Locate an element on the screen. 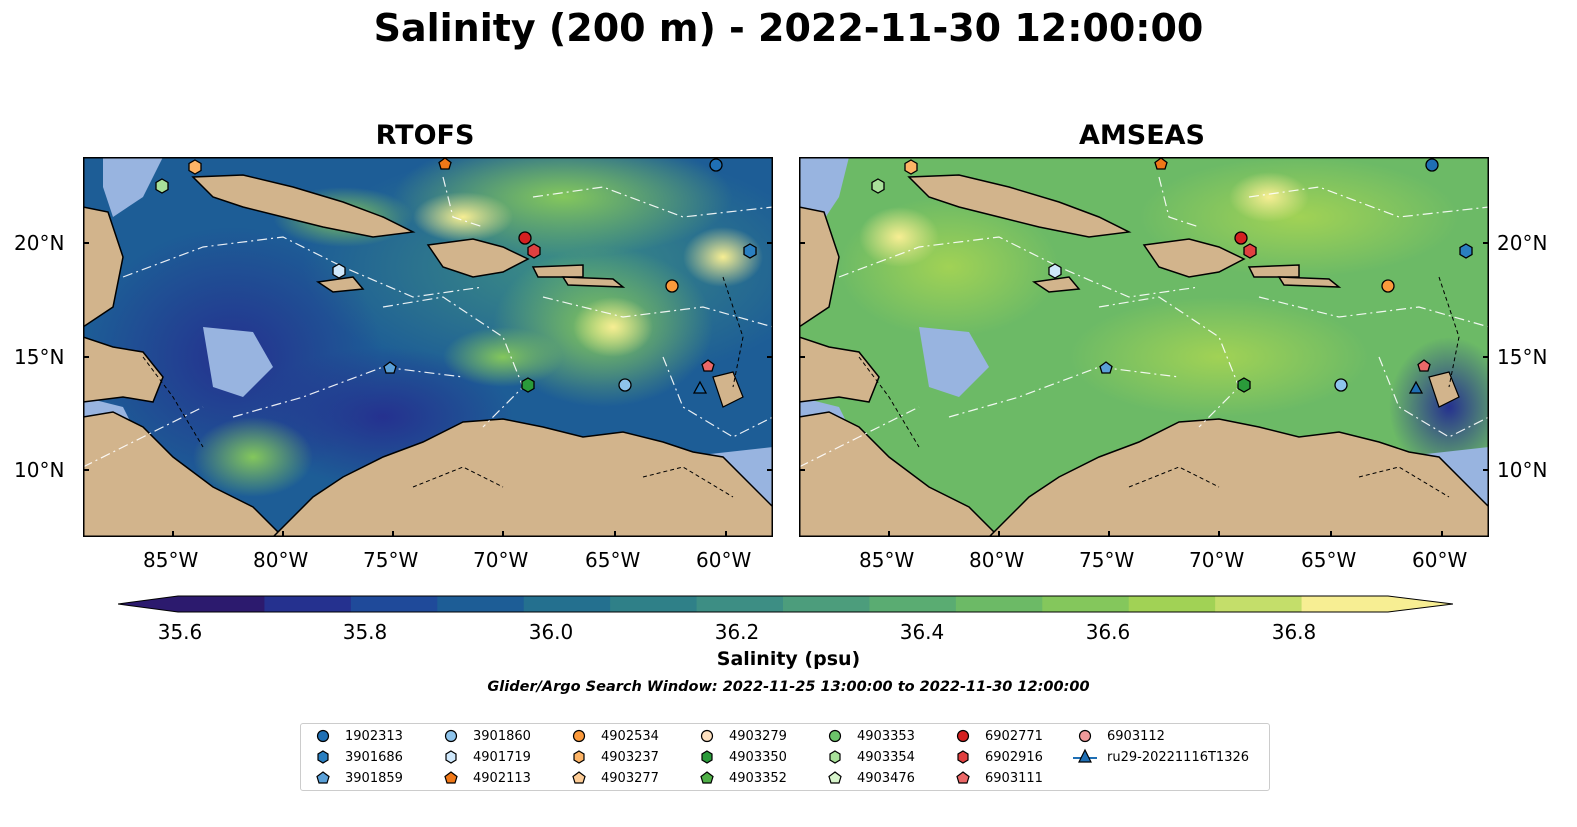 This screenshot has height=827, width=1577. legend-label: 4902113 is located at coordinates (502, 778).